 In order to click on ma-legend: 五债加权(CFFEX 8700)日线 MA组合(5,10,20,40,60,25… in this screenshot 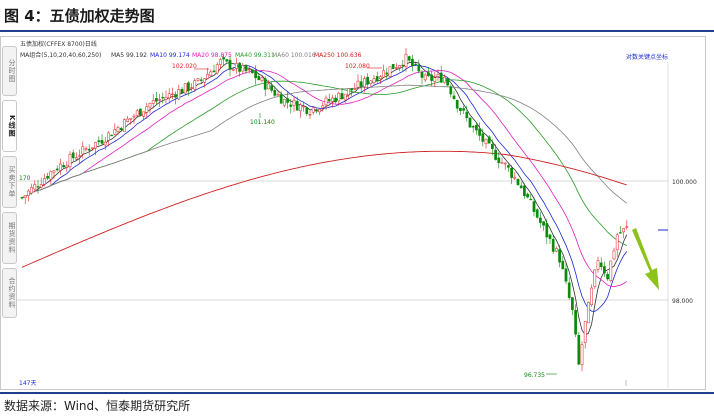, I will do `click(344, 50)`.